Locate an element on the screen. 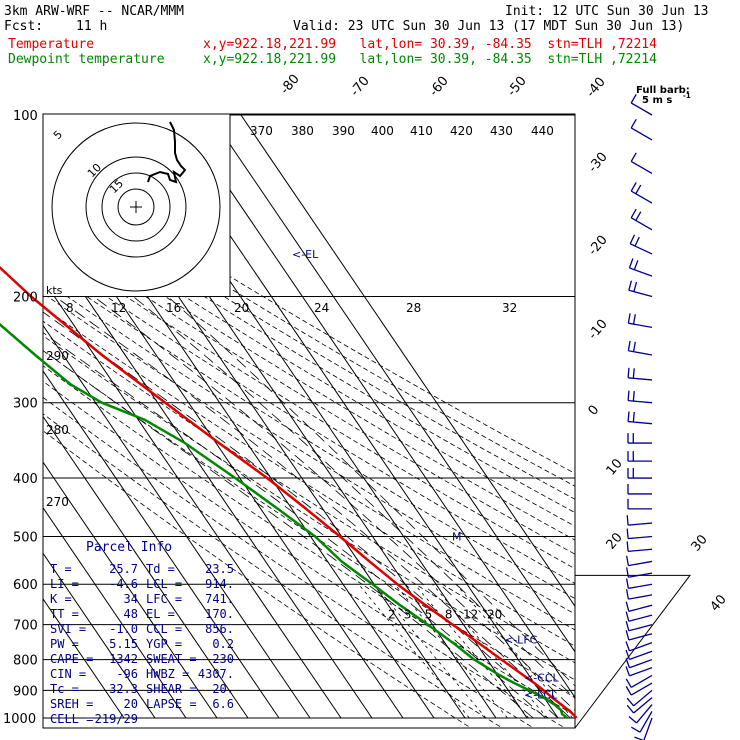 Image resolution: width=740 pixels, height=740 pixels. parcel-param-value: 0.2 is located at coordinates (223, 644).